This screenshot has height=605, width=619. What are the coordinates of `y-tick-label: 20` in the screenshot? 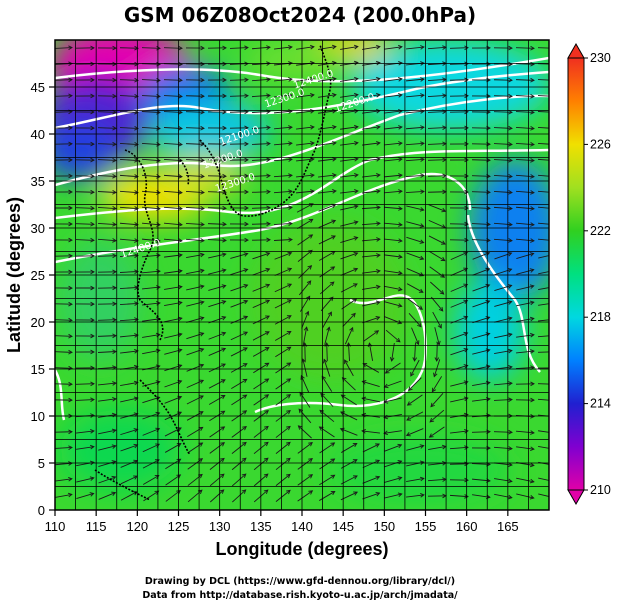 It's located at (38, 322).